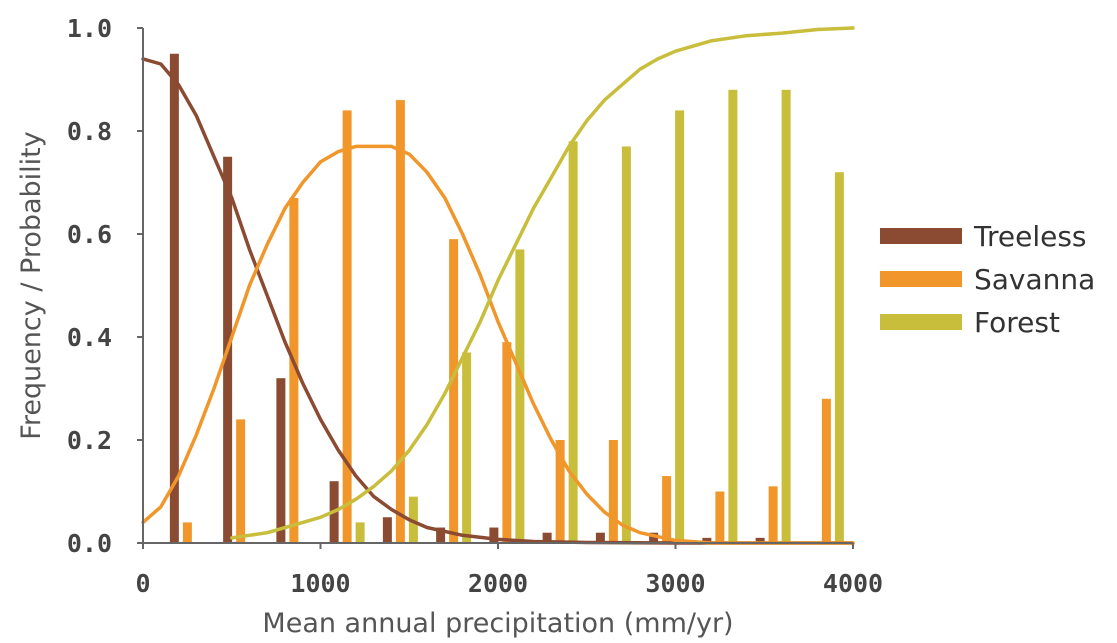  What do you see at coordinates (89, 543) in the screenshot?
I see `y-tick-label: 0.0` at bounding box center [89, 543].